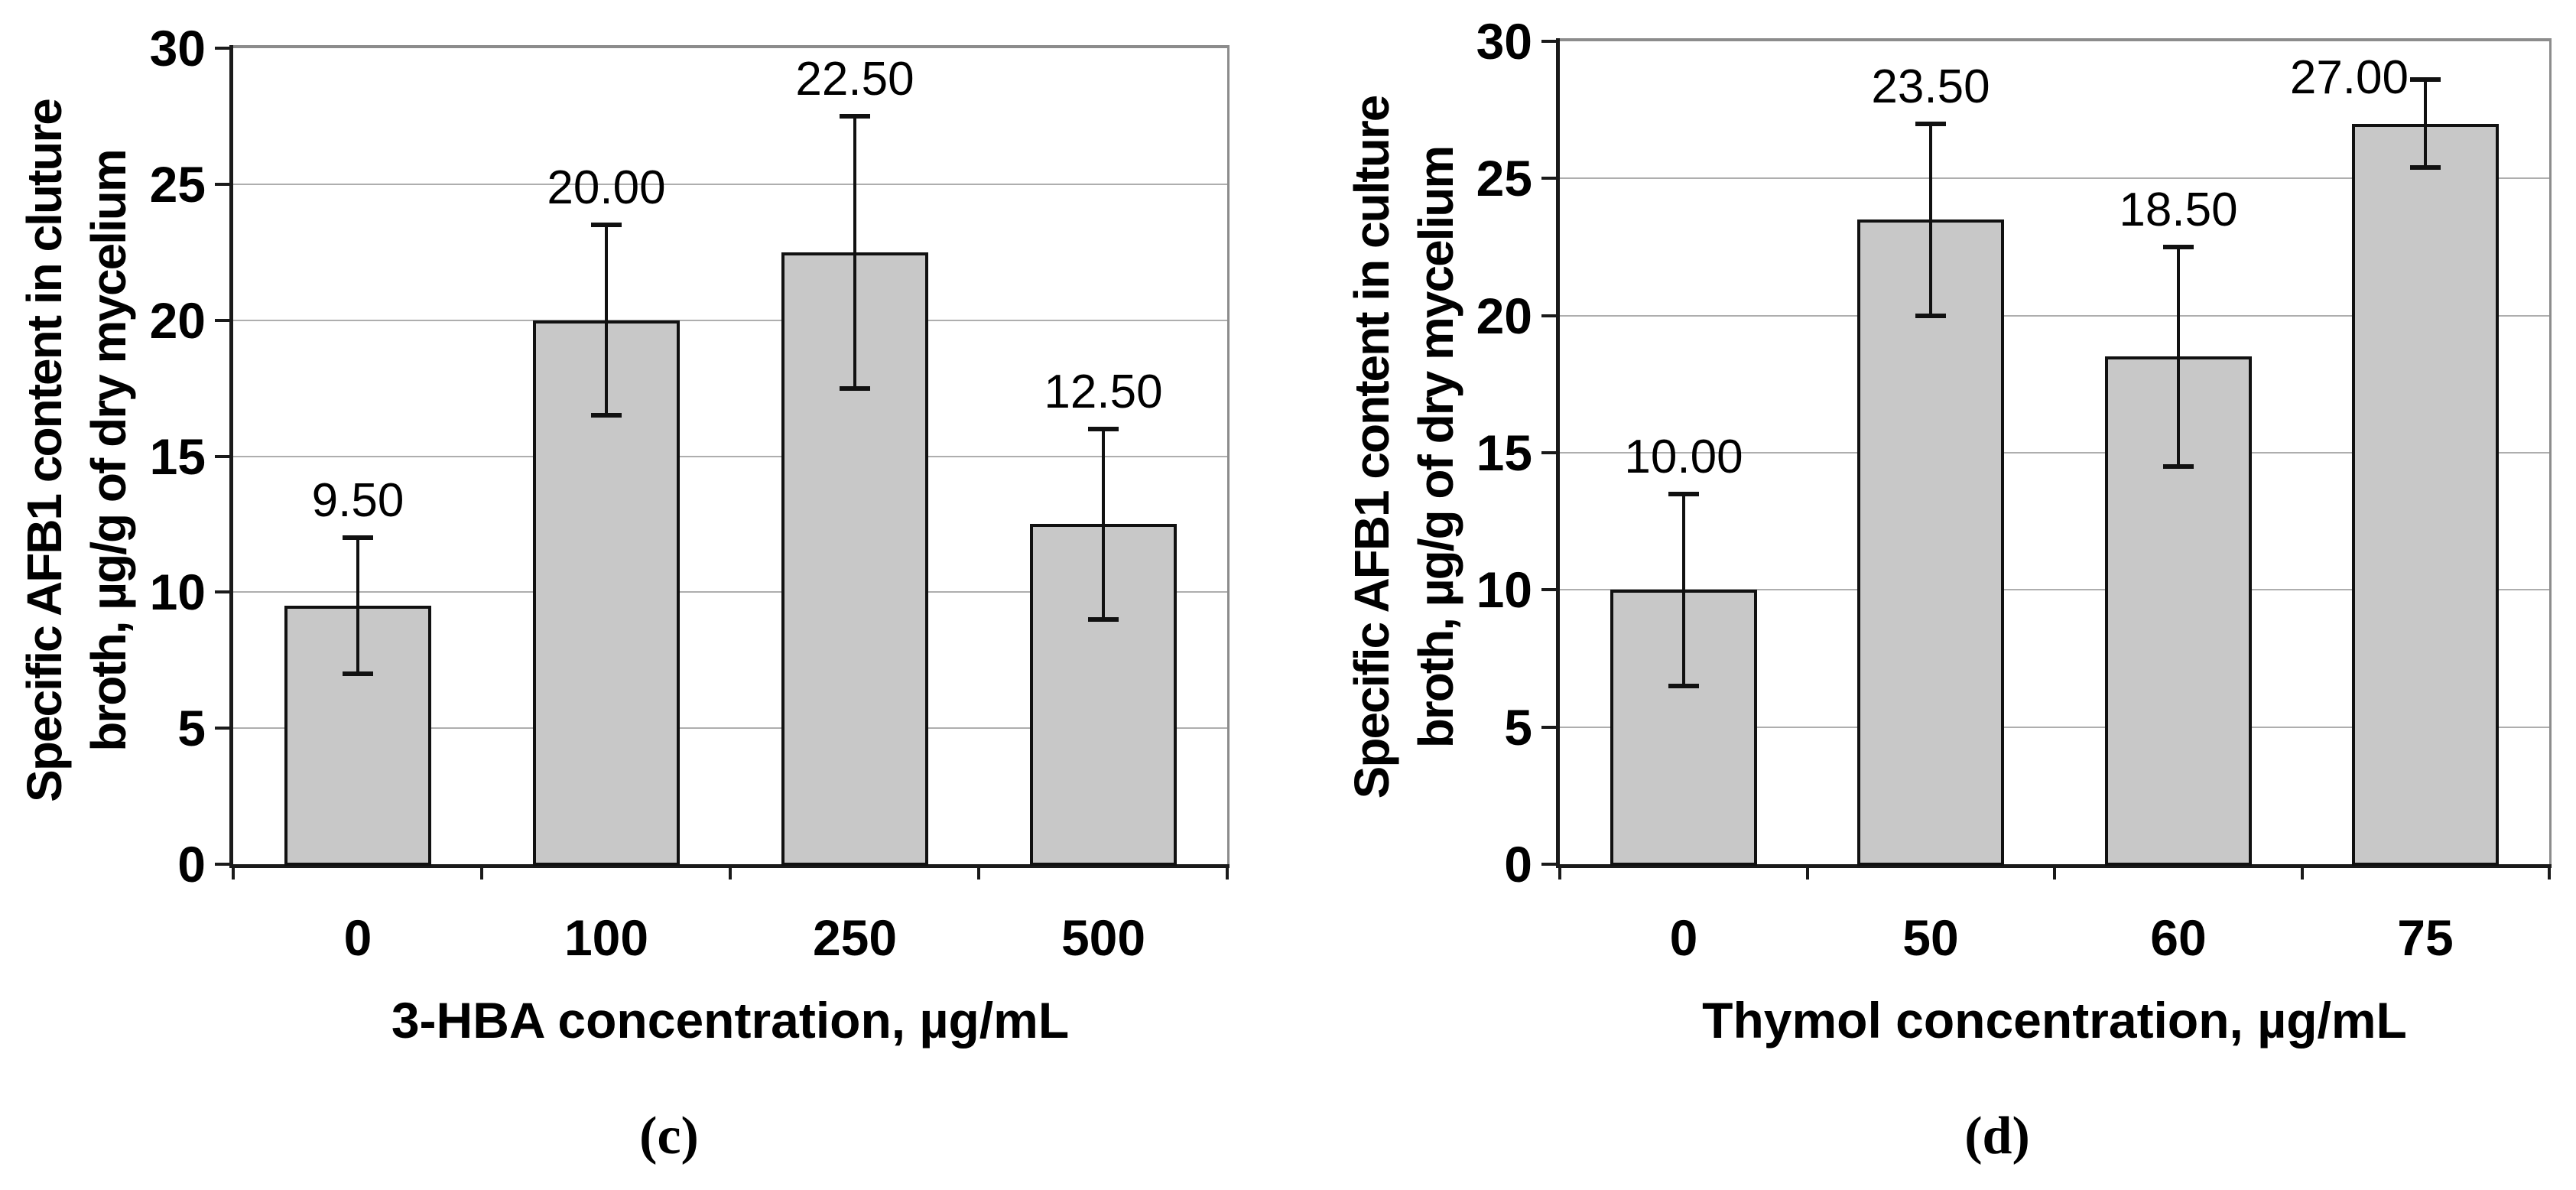 This screenshot has width=2576, height=1190. What do you see at coordinates (669, 1136) in the screenshot?
I see `panel-caption: (c)` at bounding box center [669, 1136].